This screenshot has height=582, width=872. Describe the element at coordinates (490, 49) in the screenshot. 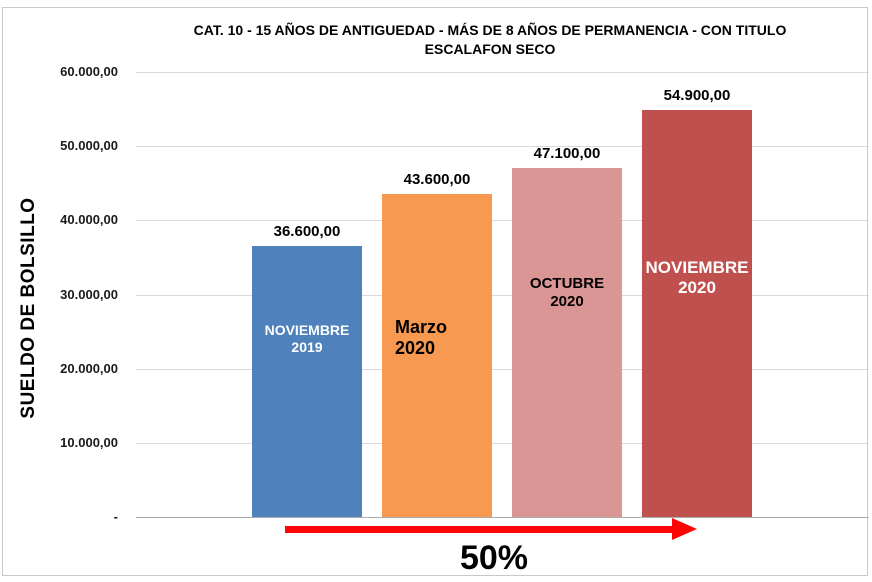

I see `chart-subtitle: ESCALAFON SECO` at that location.